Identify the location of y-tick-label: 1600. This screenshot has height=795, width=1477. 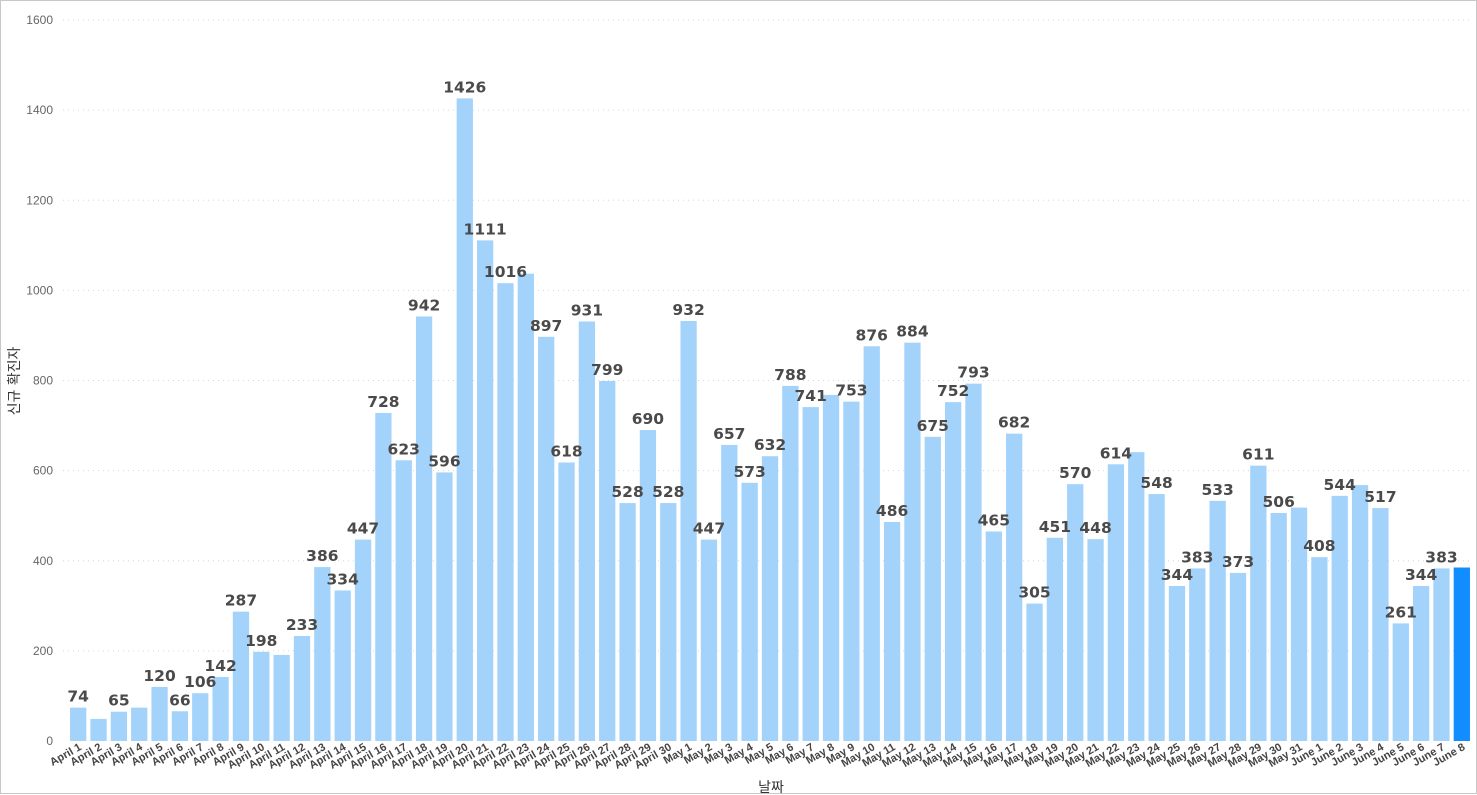
(39, 20).